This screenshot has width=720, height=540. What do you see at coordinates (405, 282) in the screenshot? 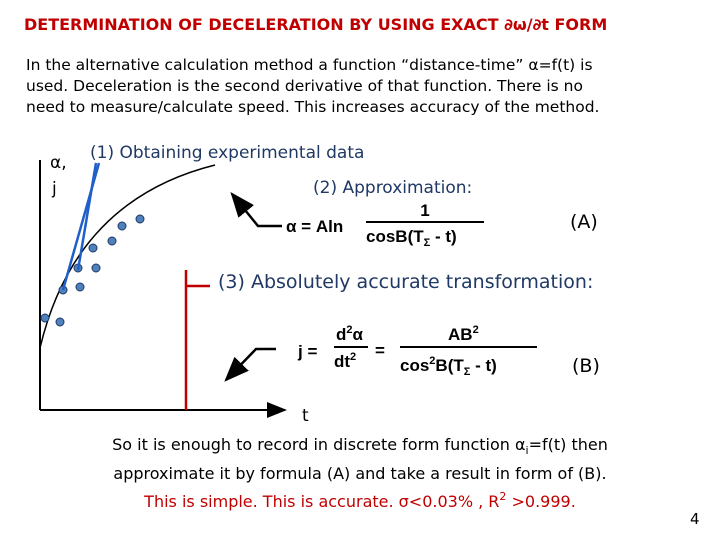
I see `step-label: (3) Absolutely accurate transformation:` at bounding box center [405, 282].